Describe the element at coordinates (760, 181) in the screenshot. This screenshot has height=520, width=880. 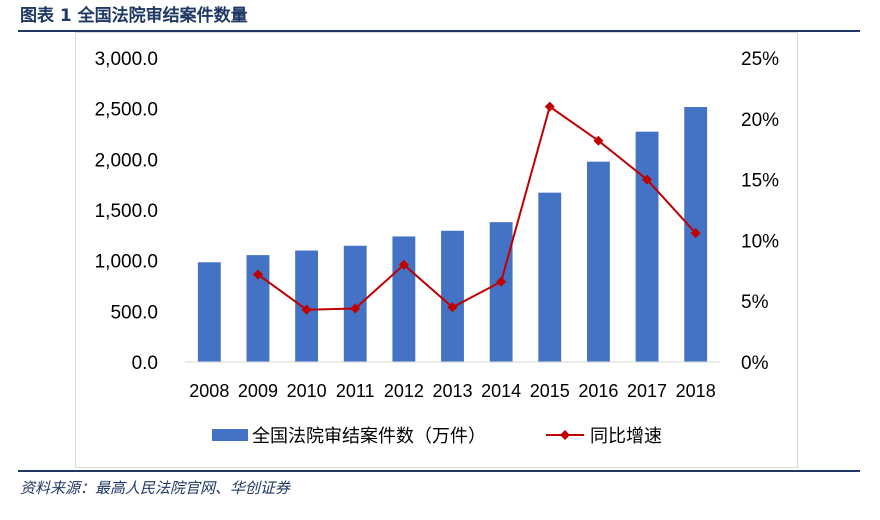
I see `y-right-tick-label: 15%` at that location.